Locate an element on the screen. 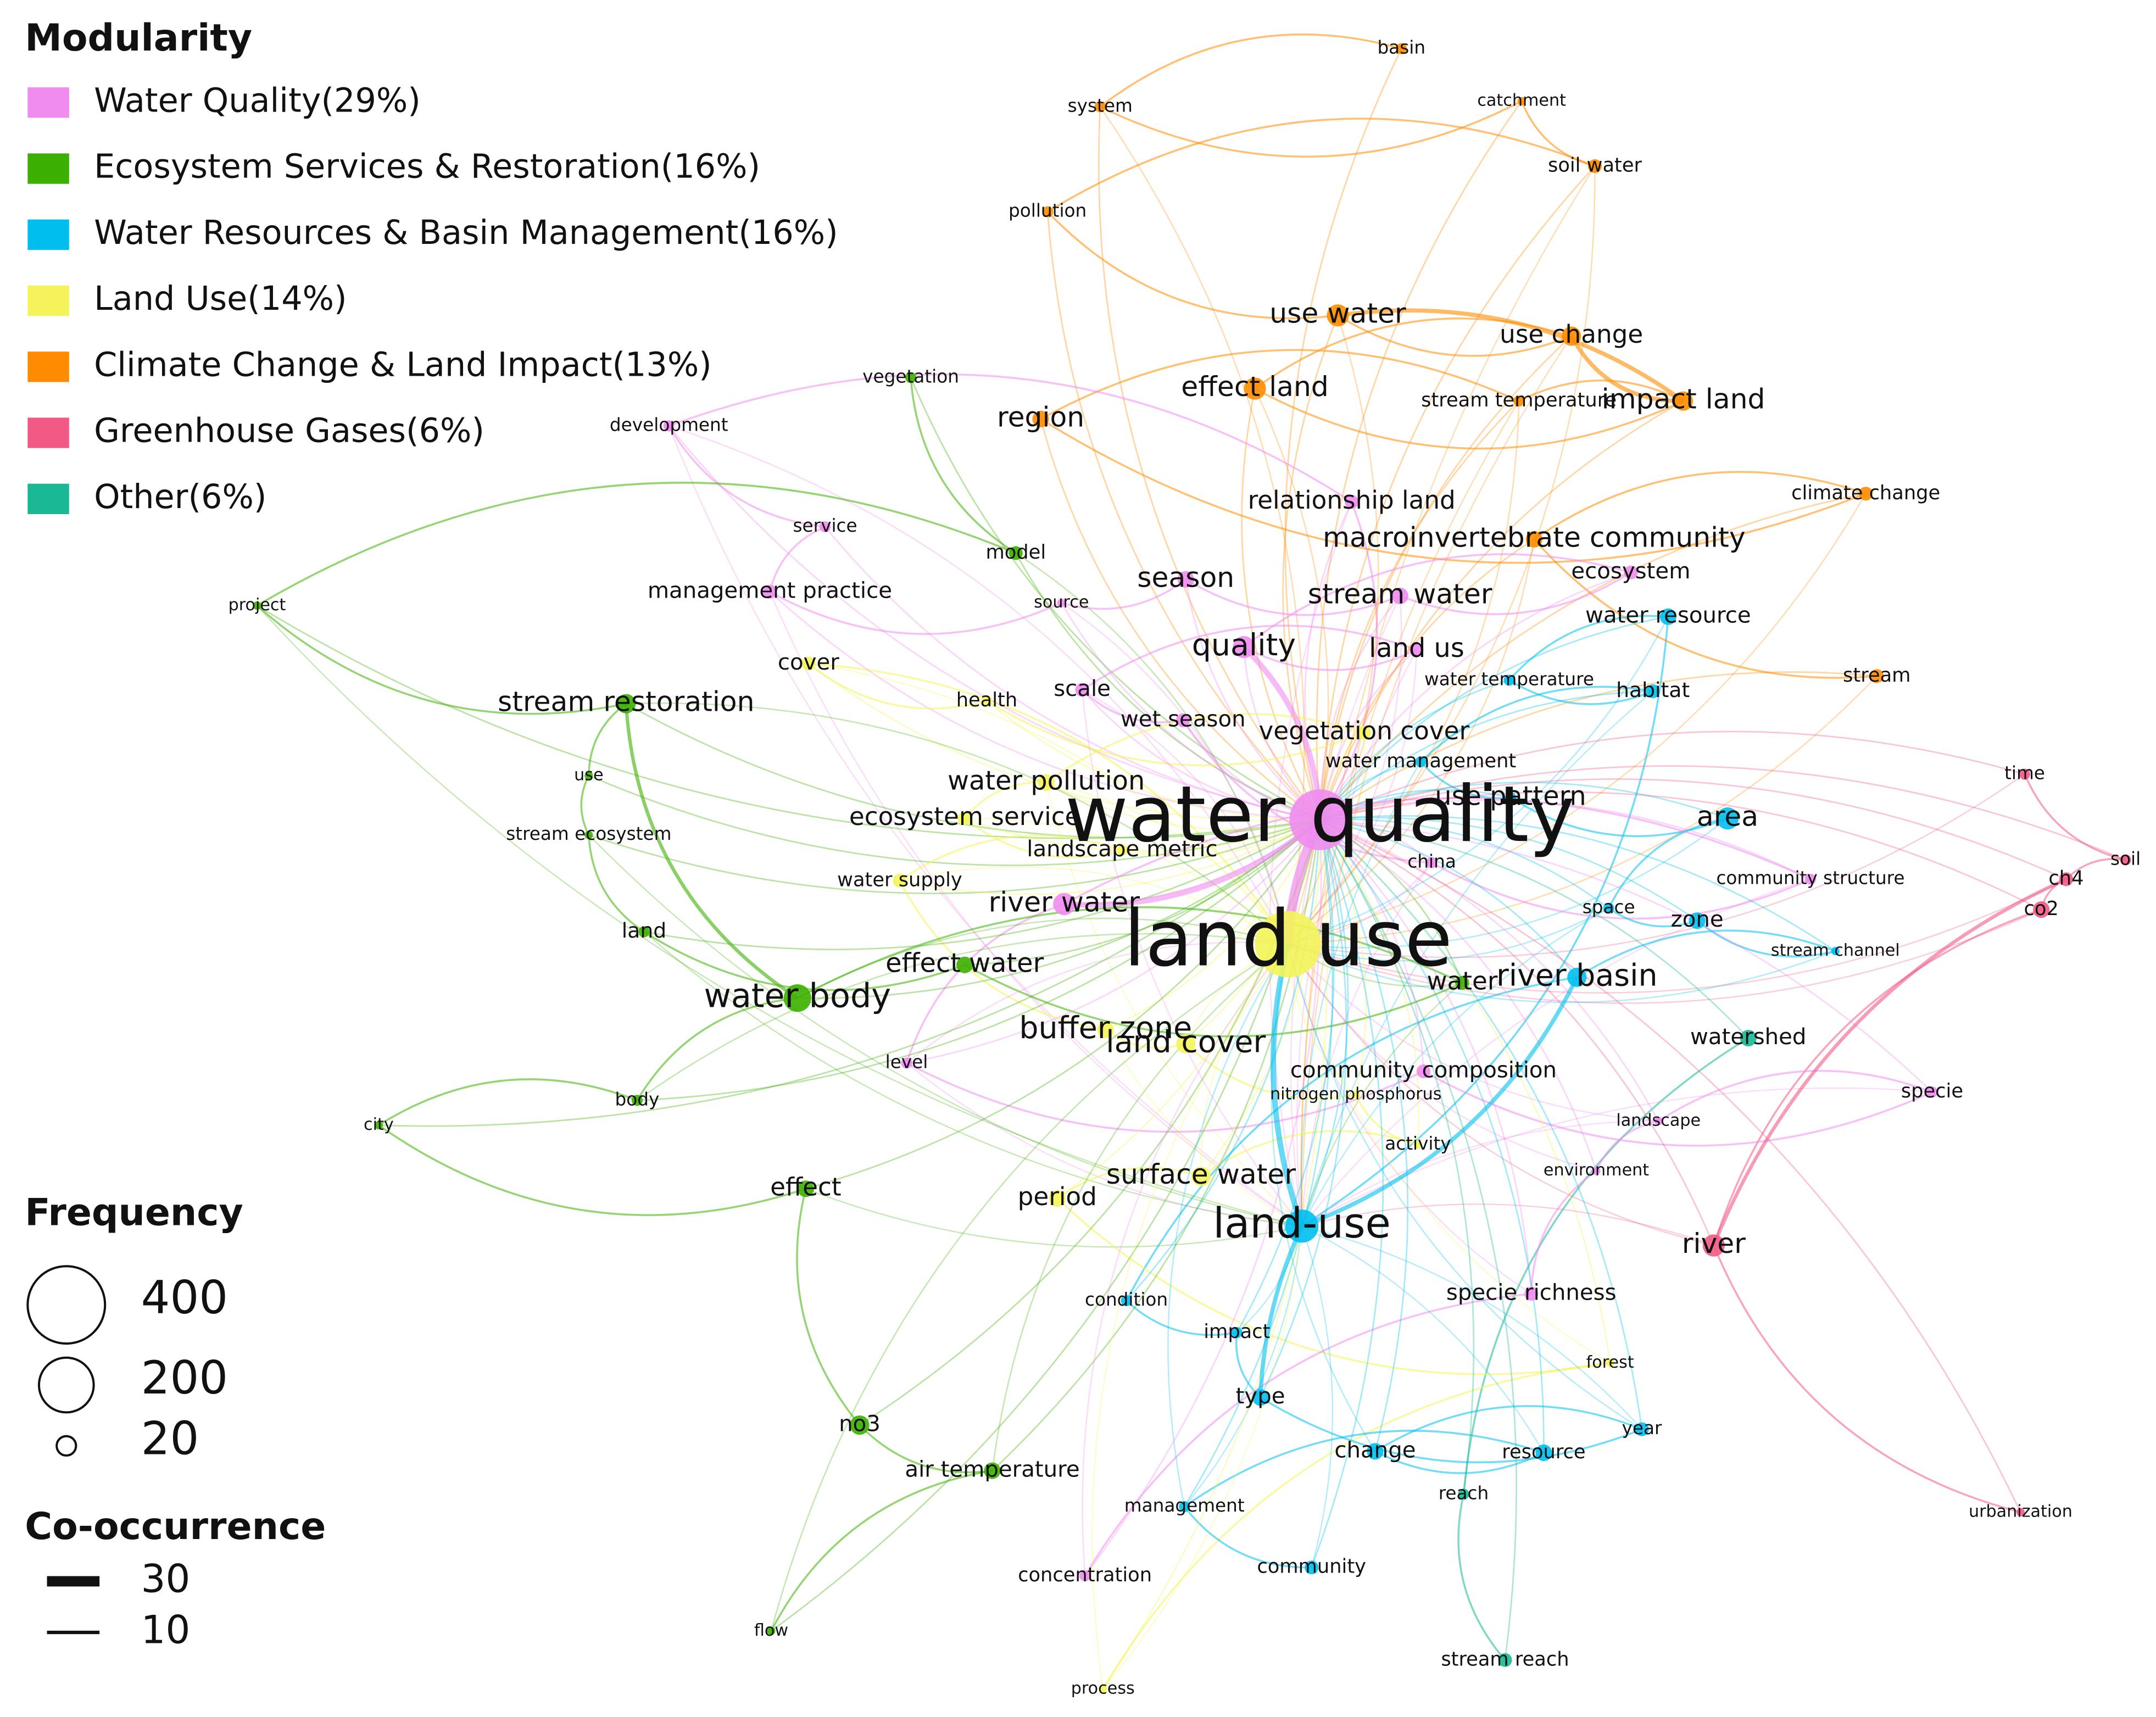 The image size is (2156, 1717). node-label: land cover is located at coordinates (1186, 1042).